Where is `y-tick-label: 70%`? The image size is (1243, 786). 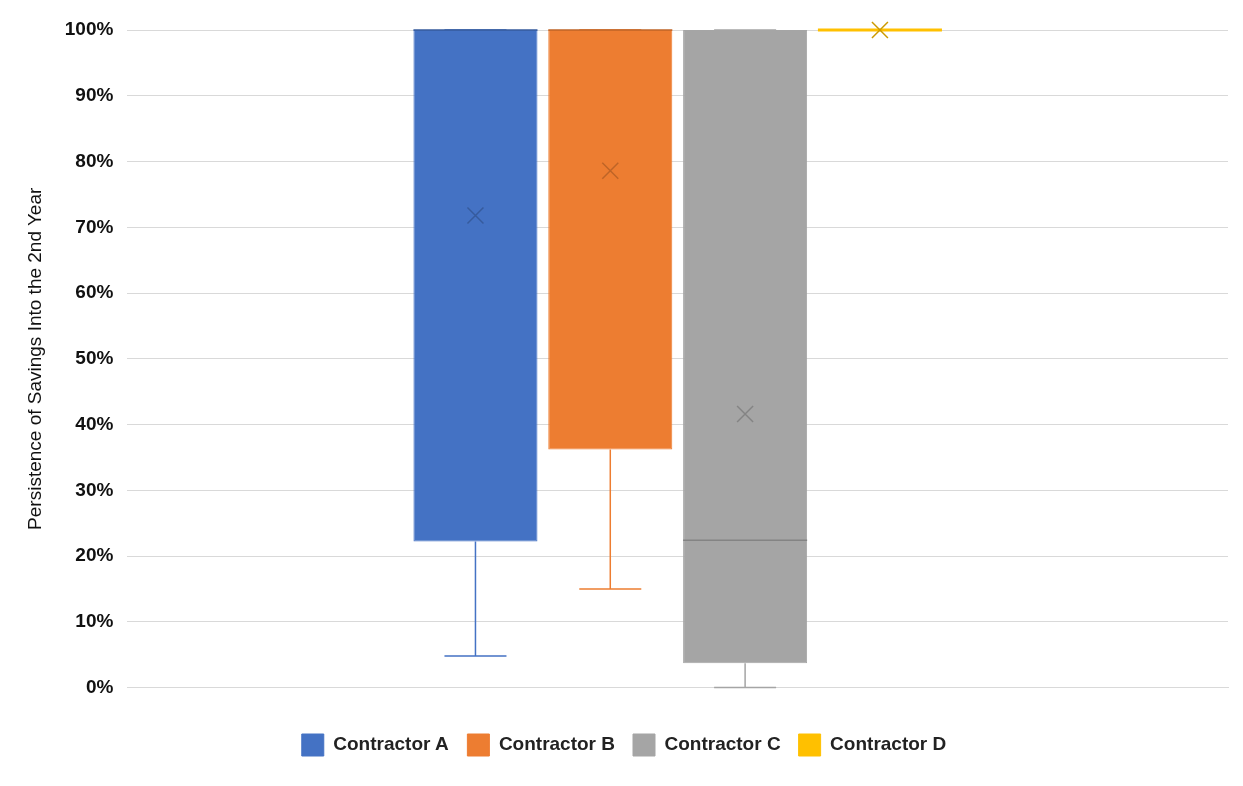 y-tick-label: 70% is located at coordinates (94, 226).